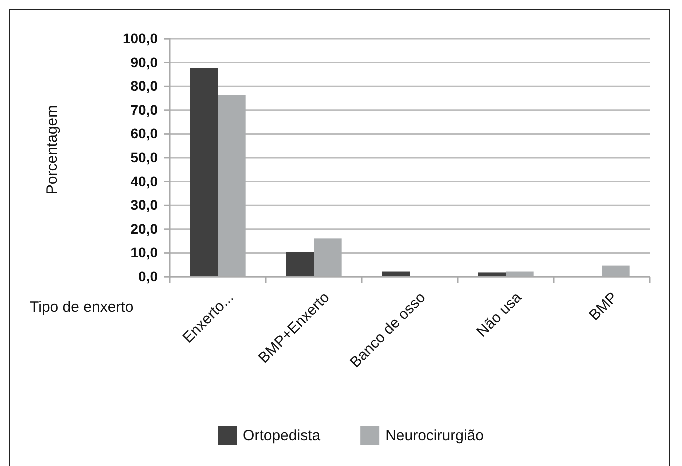  Describe the element at coordinates (144, 134) in the screenshot. I see `y-tick-label: 60,0` at that location.